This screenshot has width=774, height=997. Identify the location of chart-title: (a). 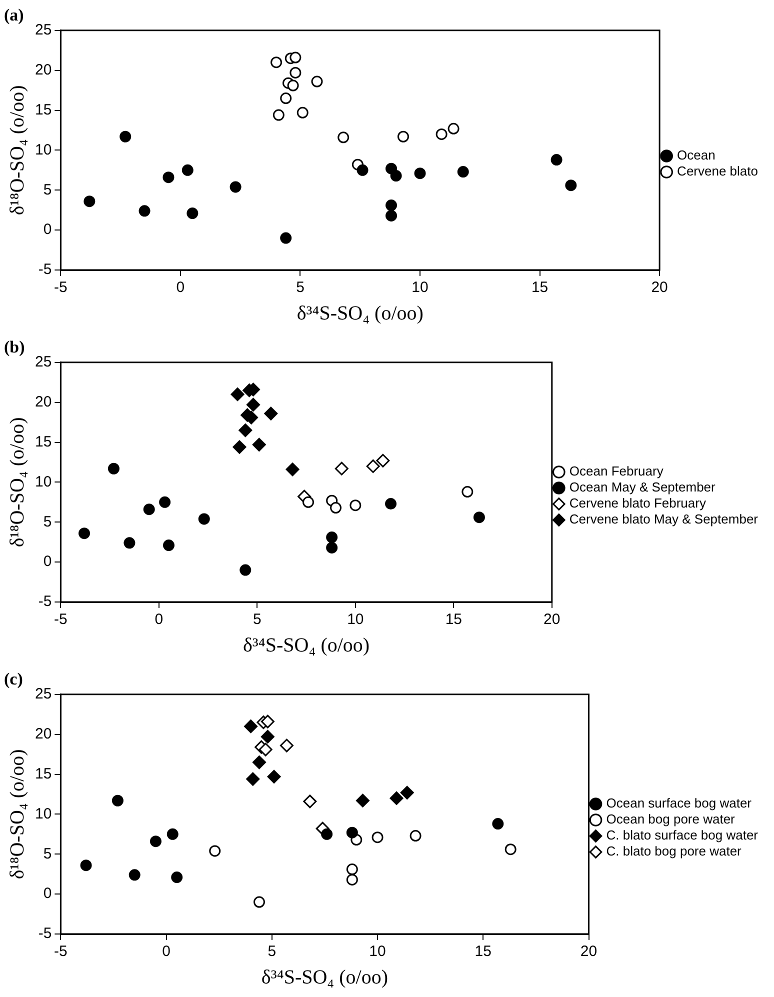
(14, 15).